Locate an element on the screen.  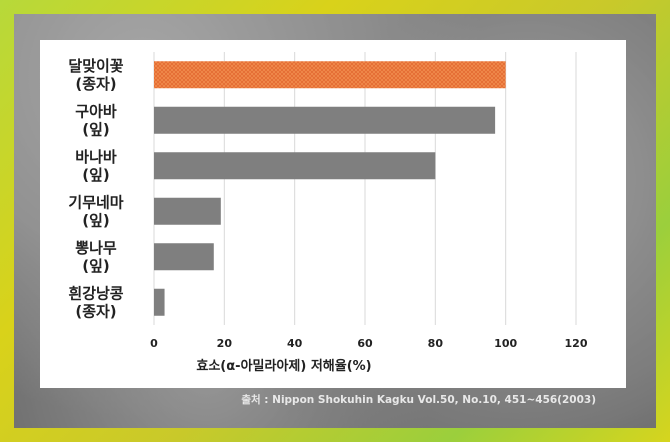
category-label: 구아바 is located at coordinates (96, 111).